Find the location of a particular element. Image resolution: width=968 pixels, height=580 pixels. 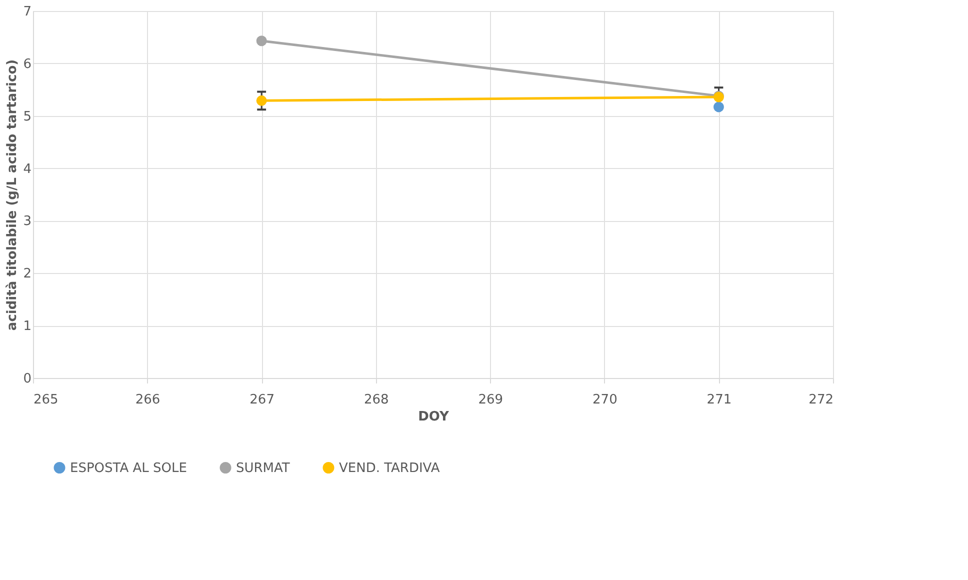

y-tick-label: 7 is located at coordinates (27, 12).